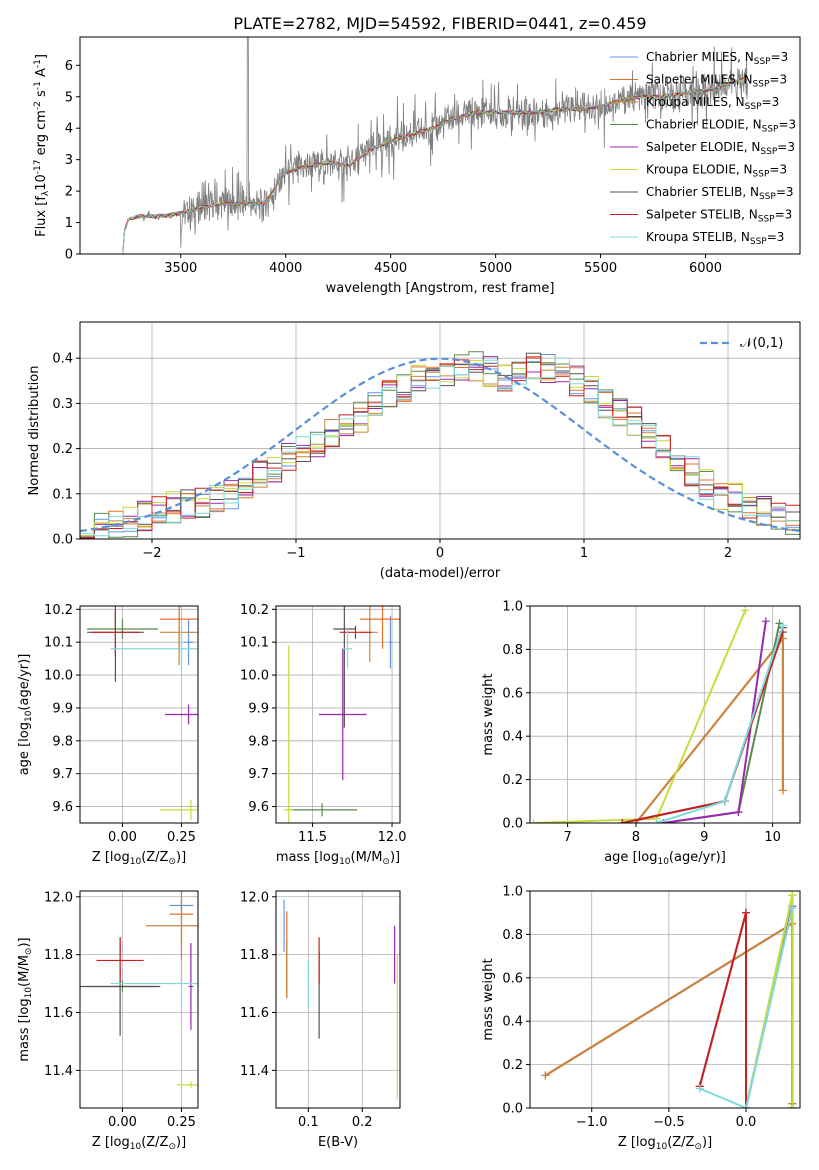 The image size is (819, 1170). I want to click on y-tick-label: 9.9, so click(62, 708).